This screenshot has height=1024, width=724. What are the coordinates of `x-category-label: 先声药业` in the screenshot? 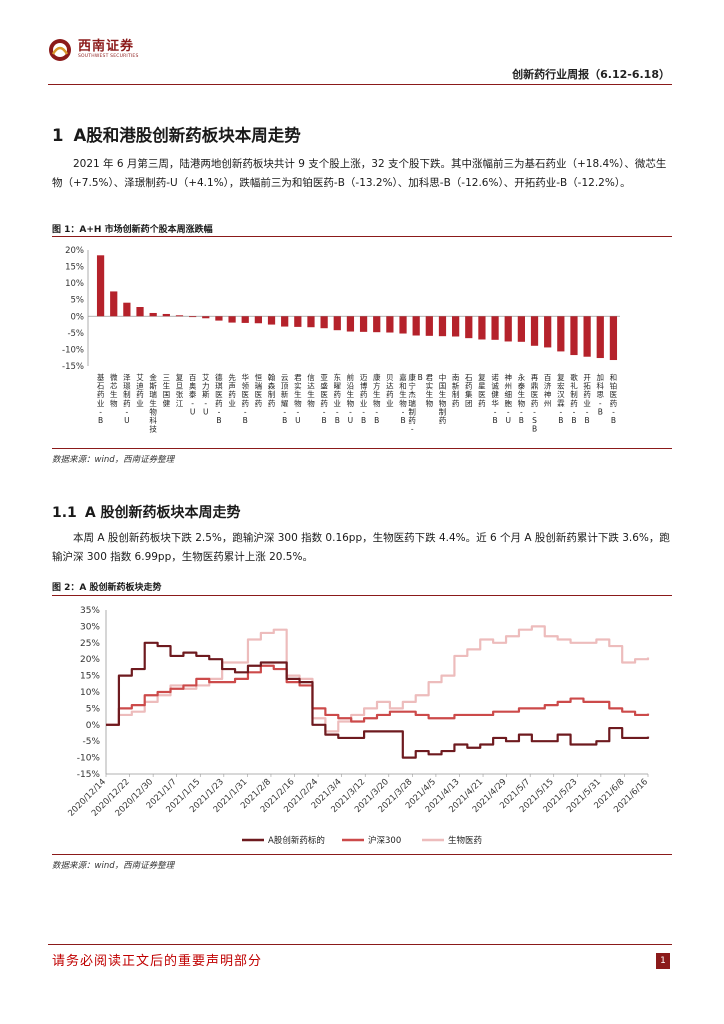 It's located at (232, 390).